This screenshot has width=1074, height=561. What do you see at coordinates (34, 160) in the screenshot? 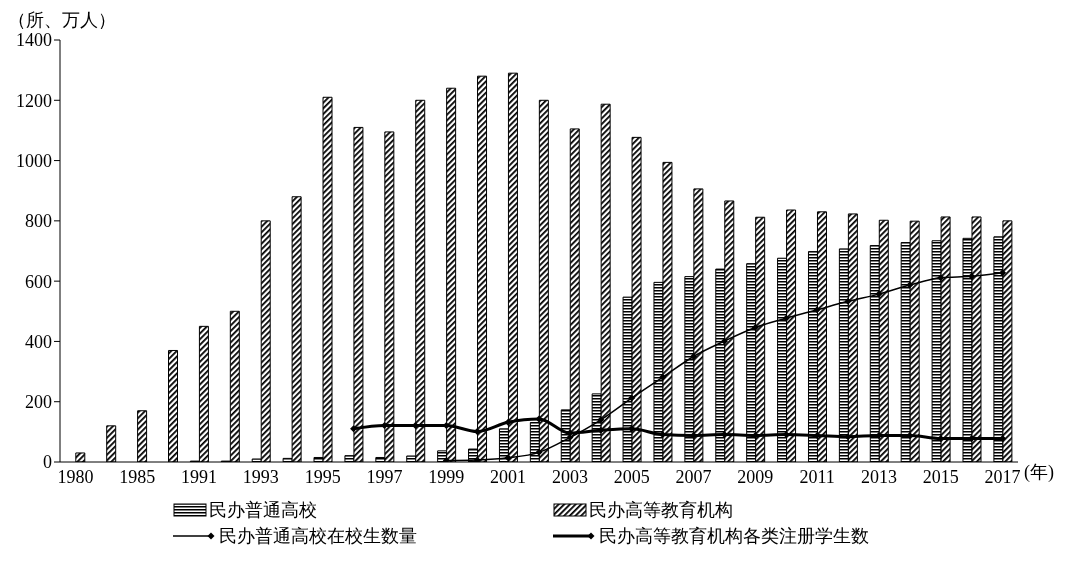
I see `y-tick-label: 1000` at bounding box center [34, 160].